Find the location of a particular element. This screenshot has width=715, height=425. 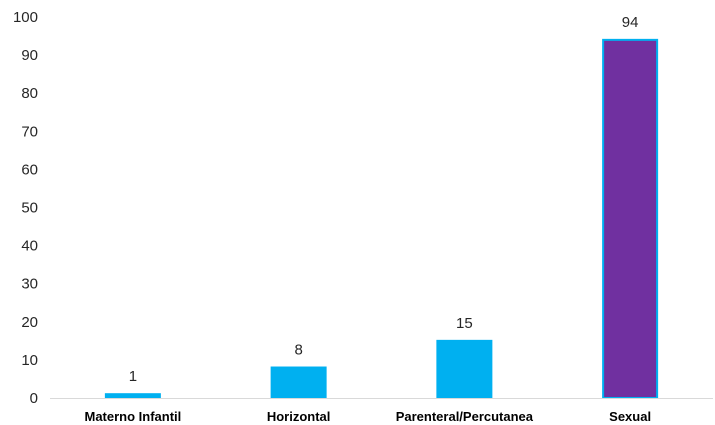

y-tick-label: 0 is located at coordinates (34, 398).